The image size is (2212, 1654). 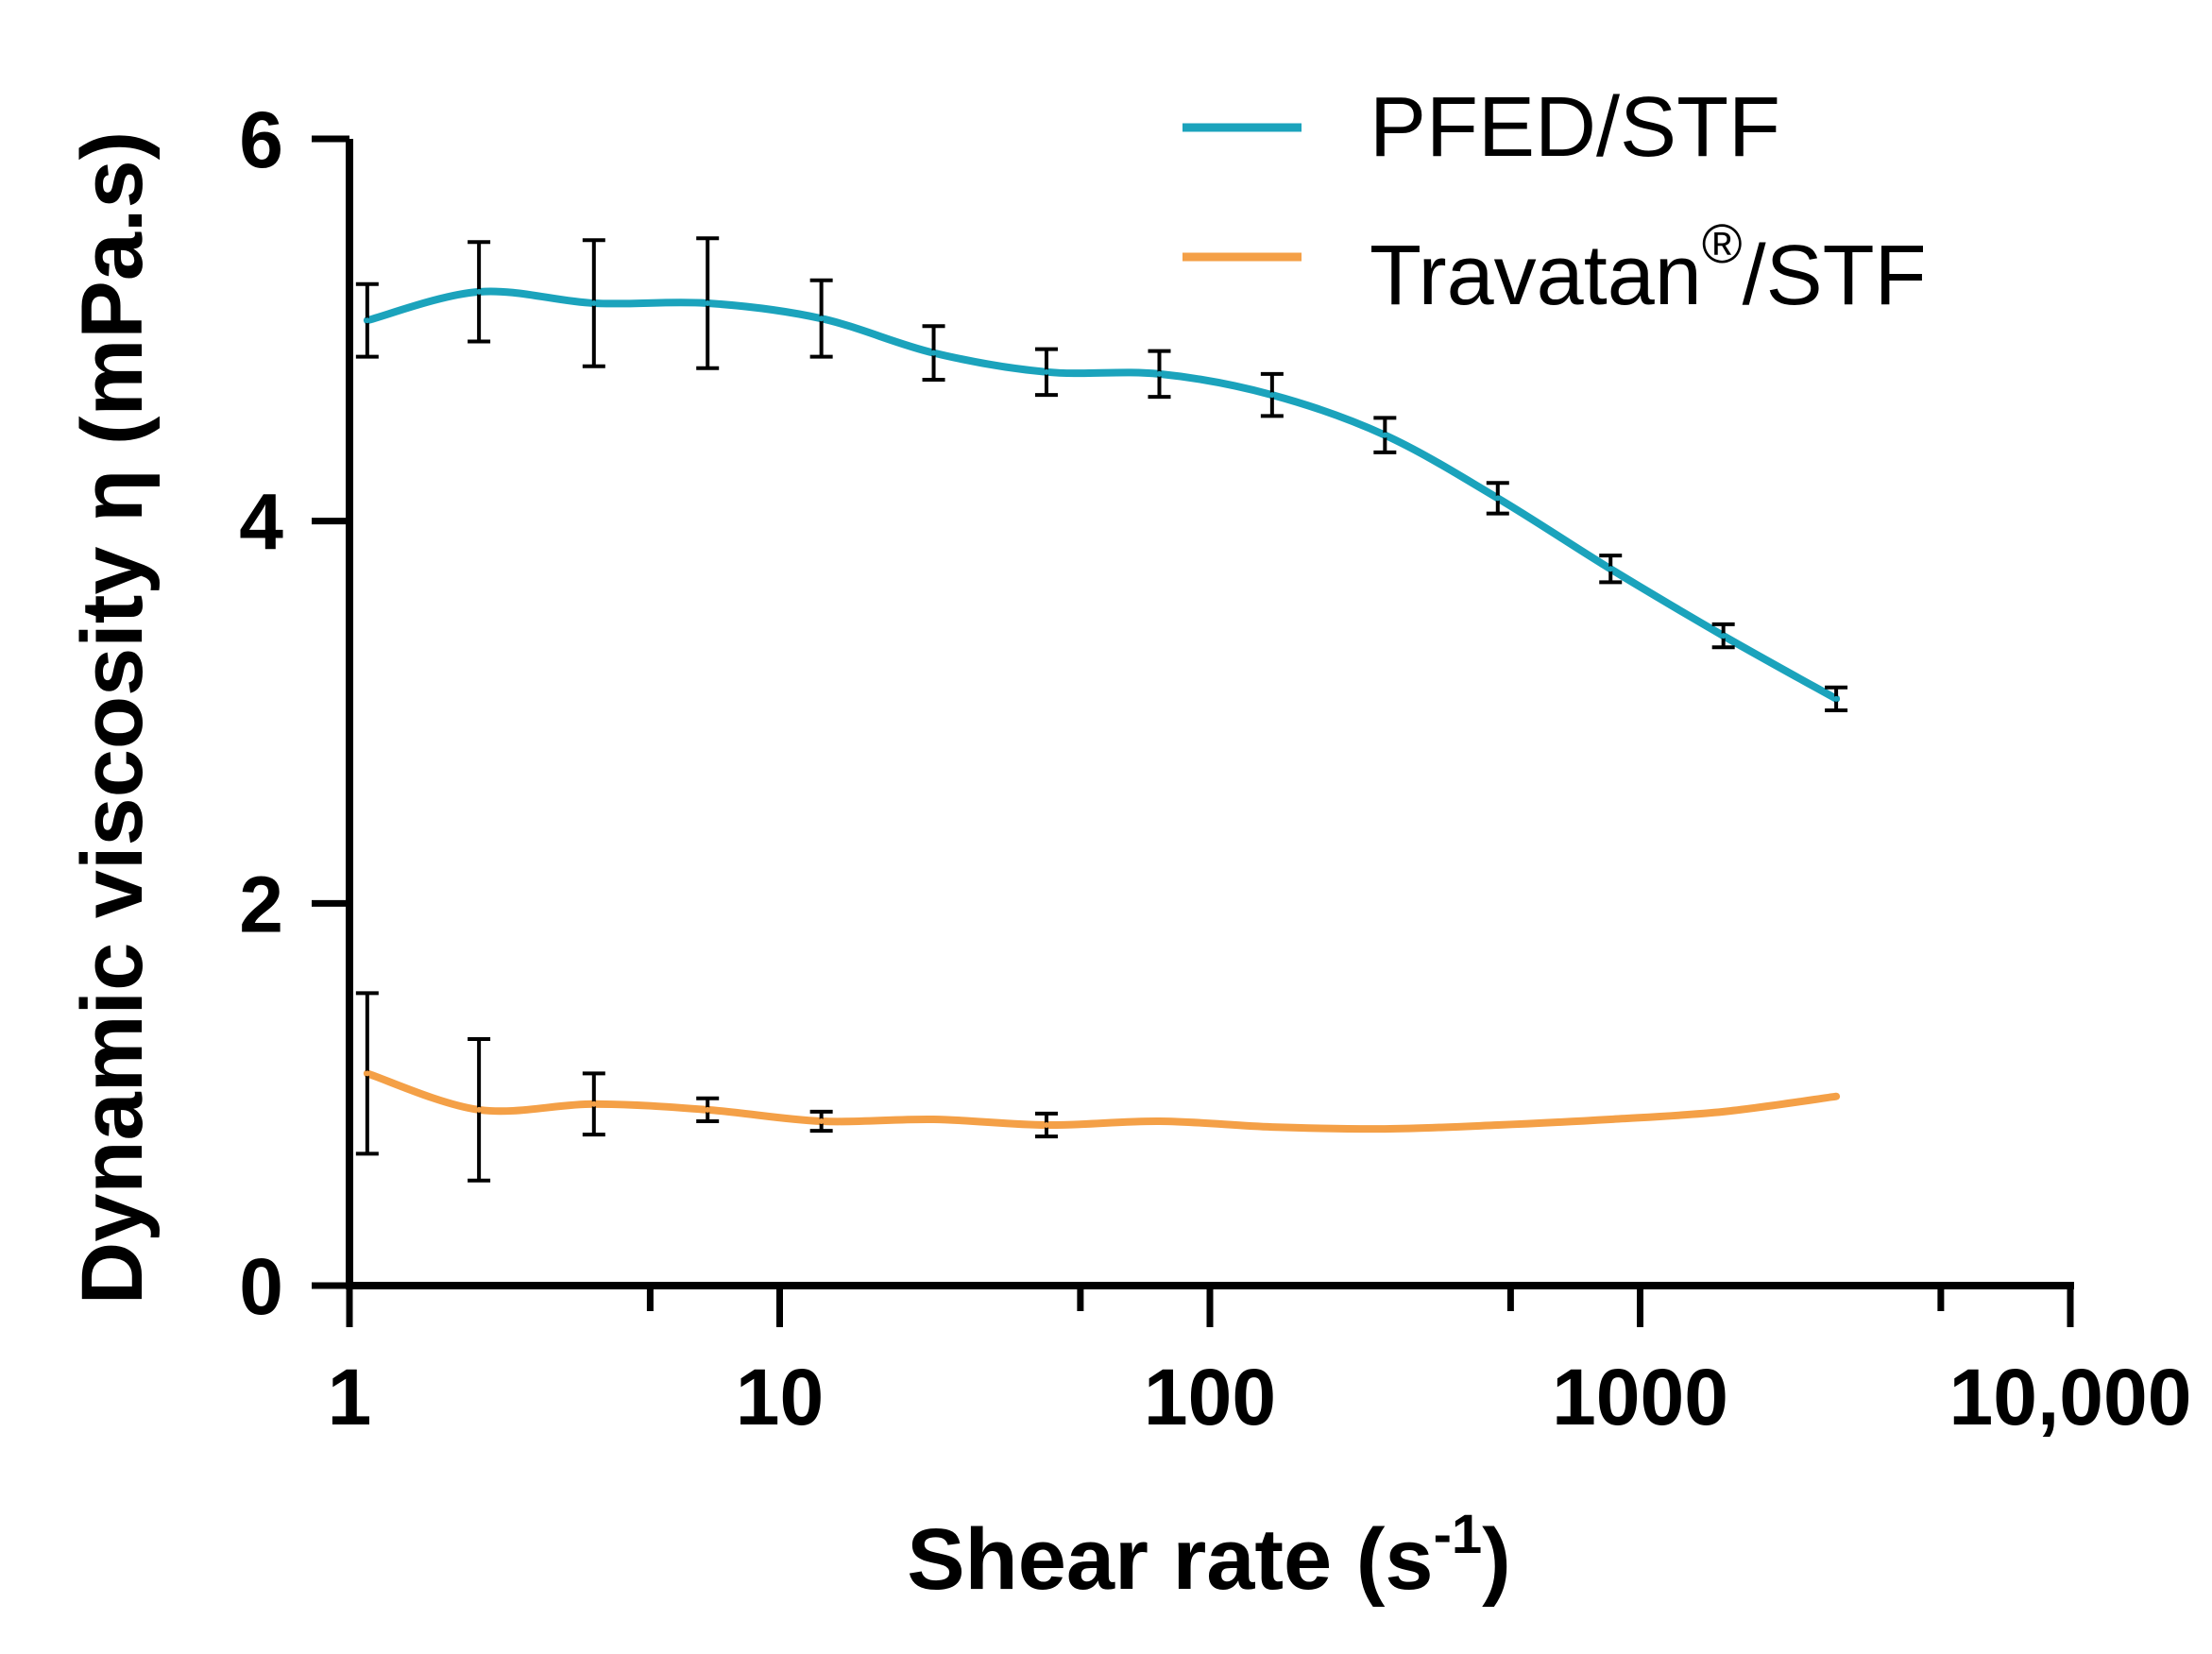 What do you see at coordinates (261, 1286) in the screenshot?
I see `y-tick-label: 0` at bounding box center [261, 1286].